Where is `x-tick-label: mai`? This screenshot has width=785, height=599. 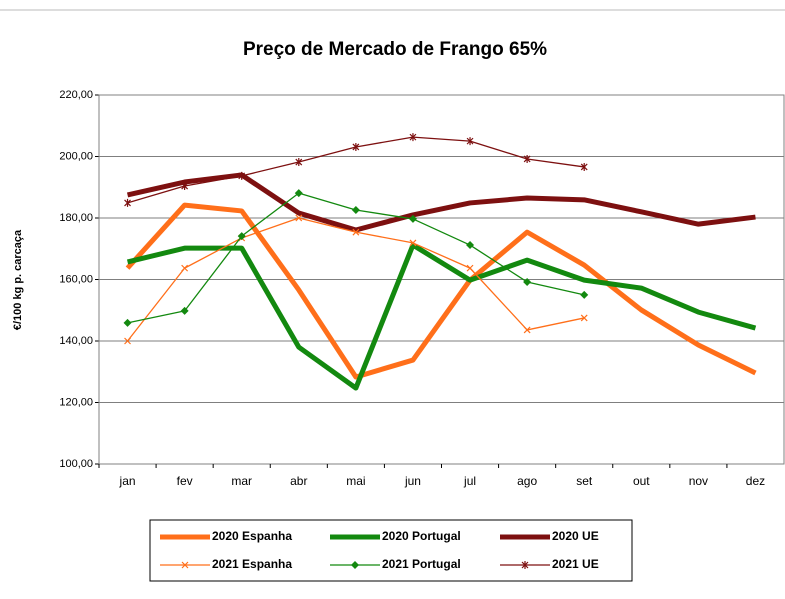
x-tick-label: mai is located at coordinates (355, 481).